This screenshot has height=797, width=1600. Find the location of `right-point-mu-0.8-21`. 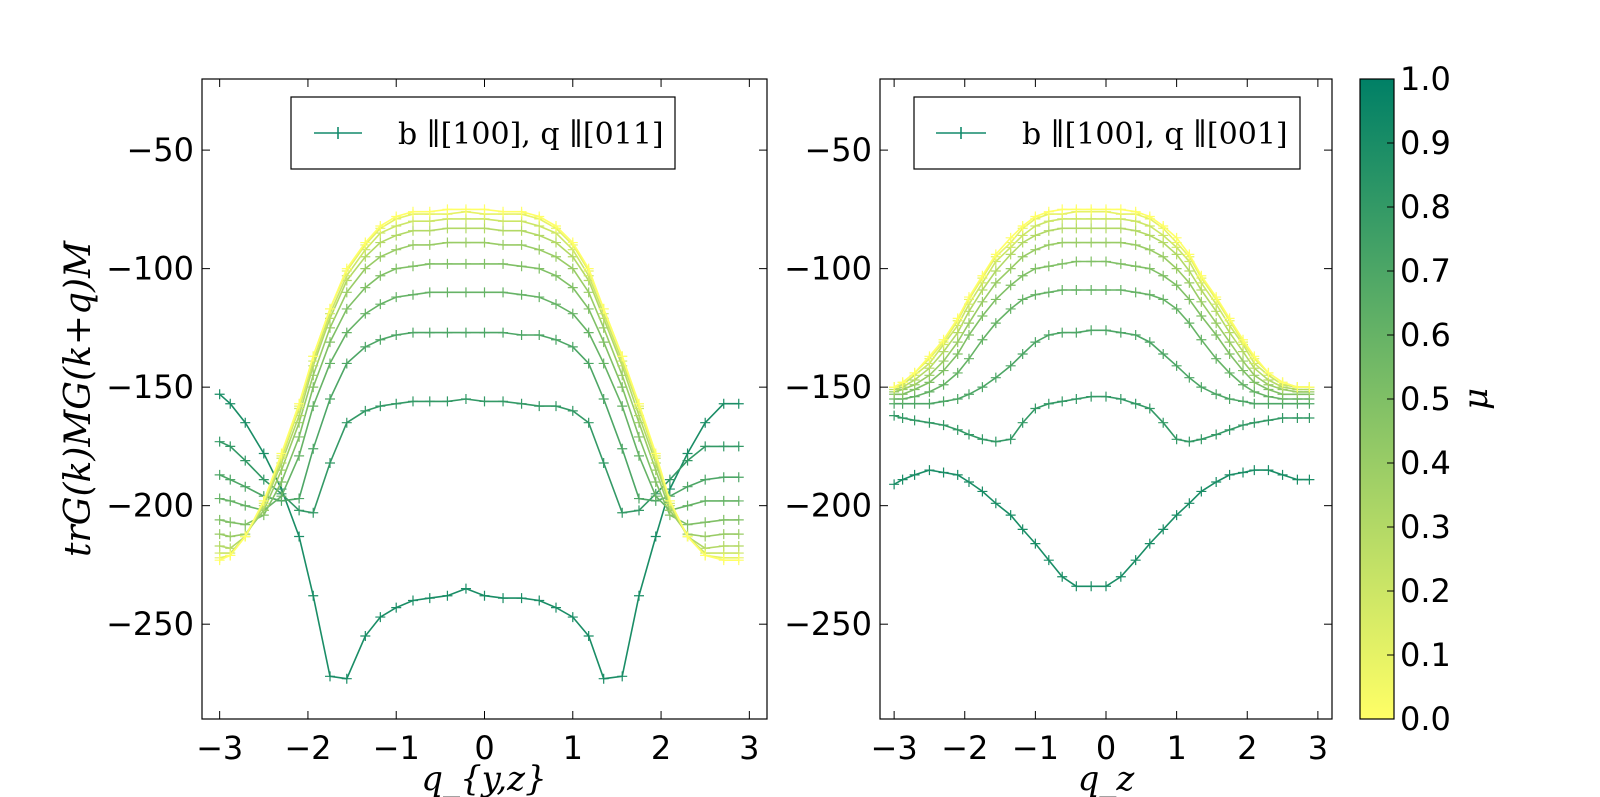

right-point-mu-0.8-21 is located at coordinates (1176, 439).